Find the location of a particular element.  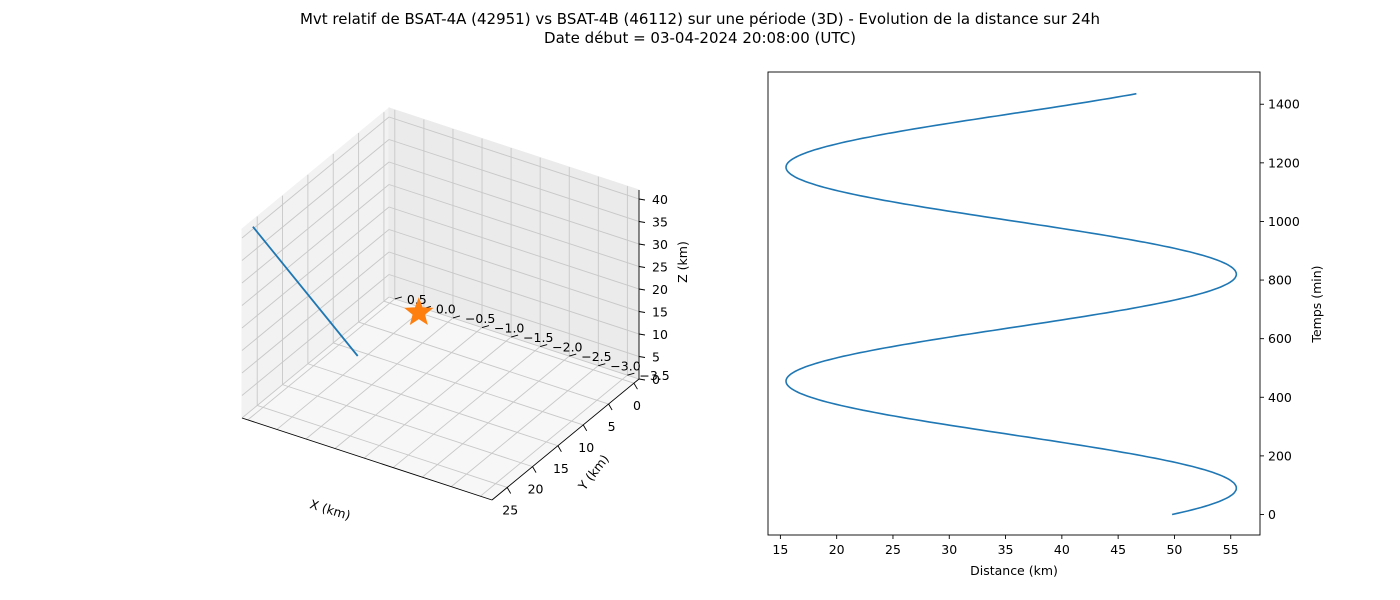

y-tick-label: −3.5 is located at coordinates (654, 375).